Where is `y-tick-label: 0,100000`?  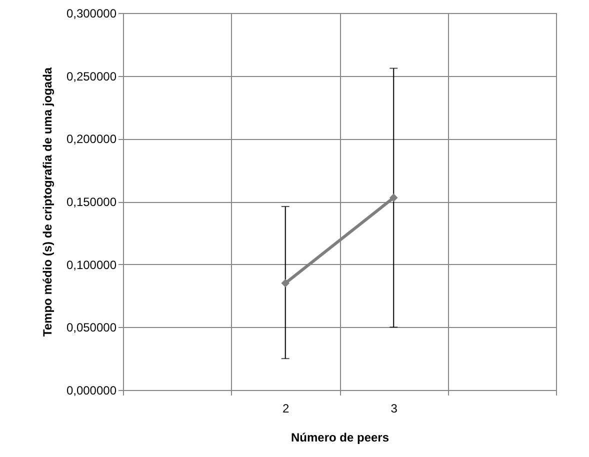
y-tick-label: 0,100000 is located at coordinates (91, 265).